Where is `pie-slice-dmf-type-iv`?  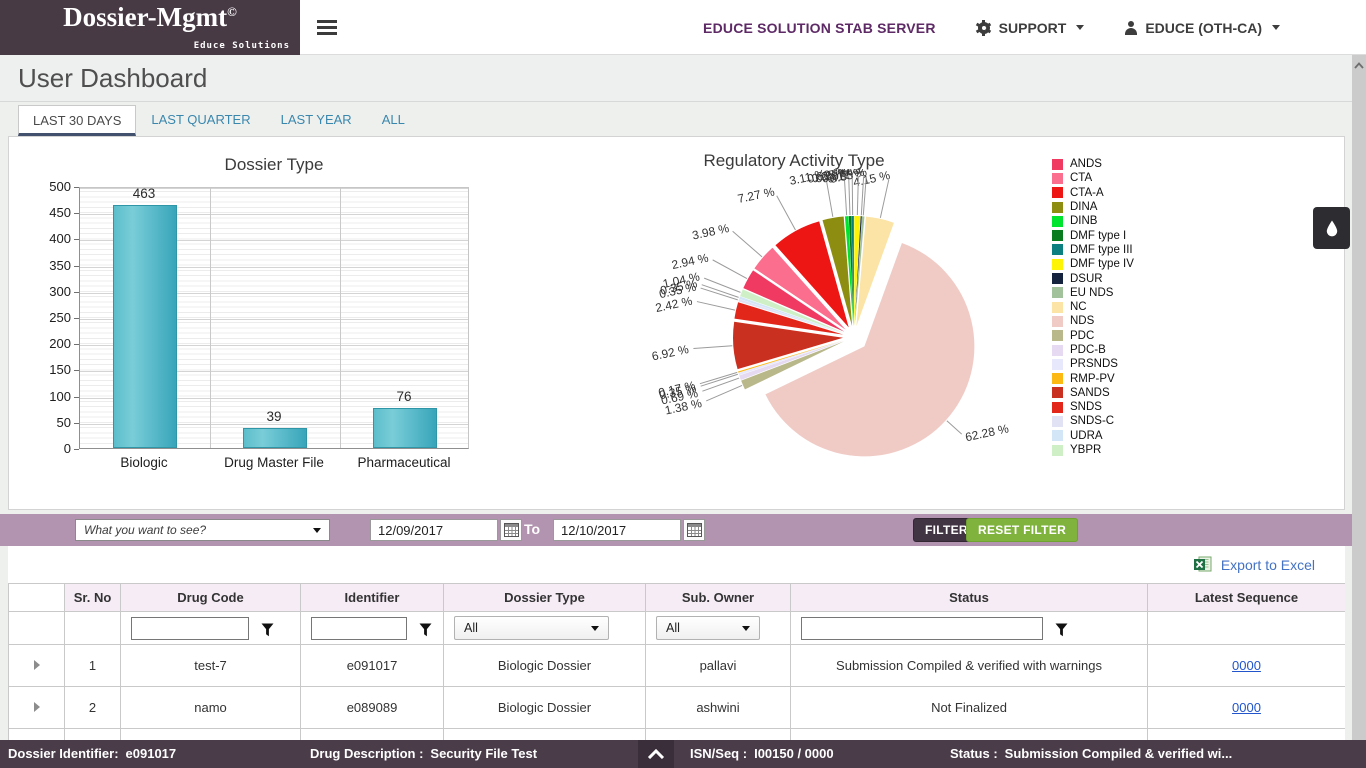
pie-slice-dmf-type-iv is located at coordinates (857, 271).